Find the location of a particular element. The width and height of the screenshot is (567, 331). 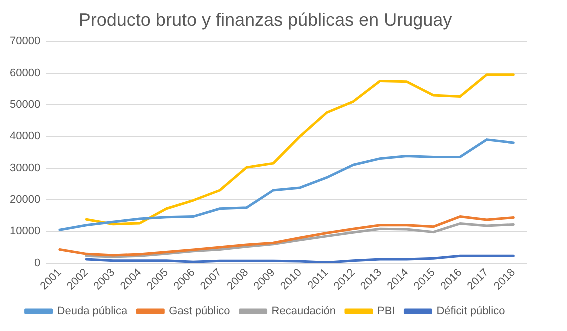

y-tick-label: 70000 is located at coordinates (25, 42).